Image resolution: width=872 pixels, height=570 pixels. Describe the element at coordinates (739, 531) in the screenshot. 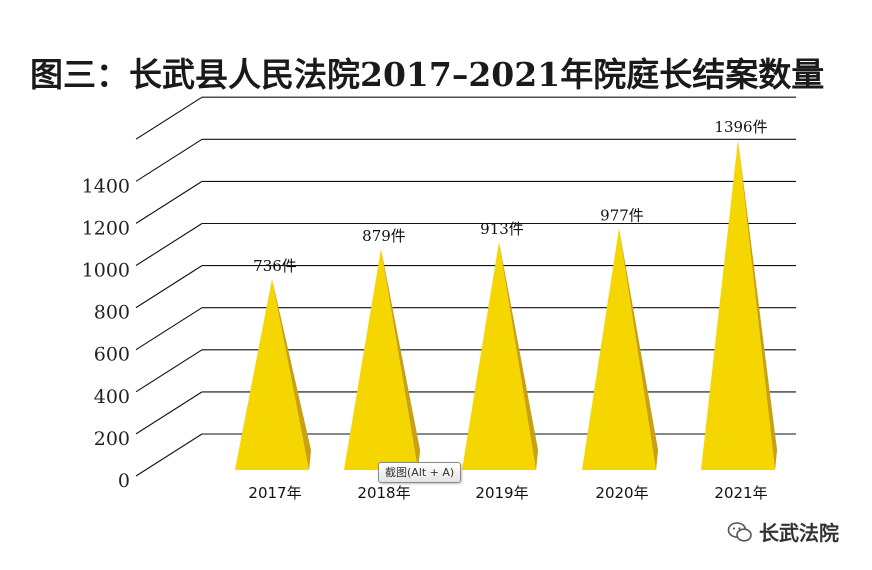

I see `wechat-icon` at that location.